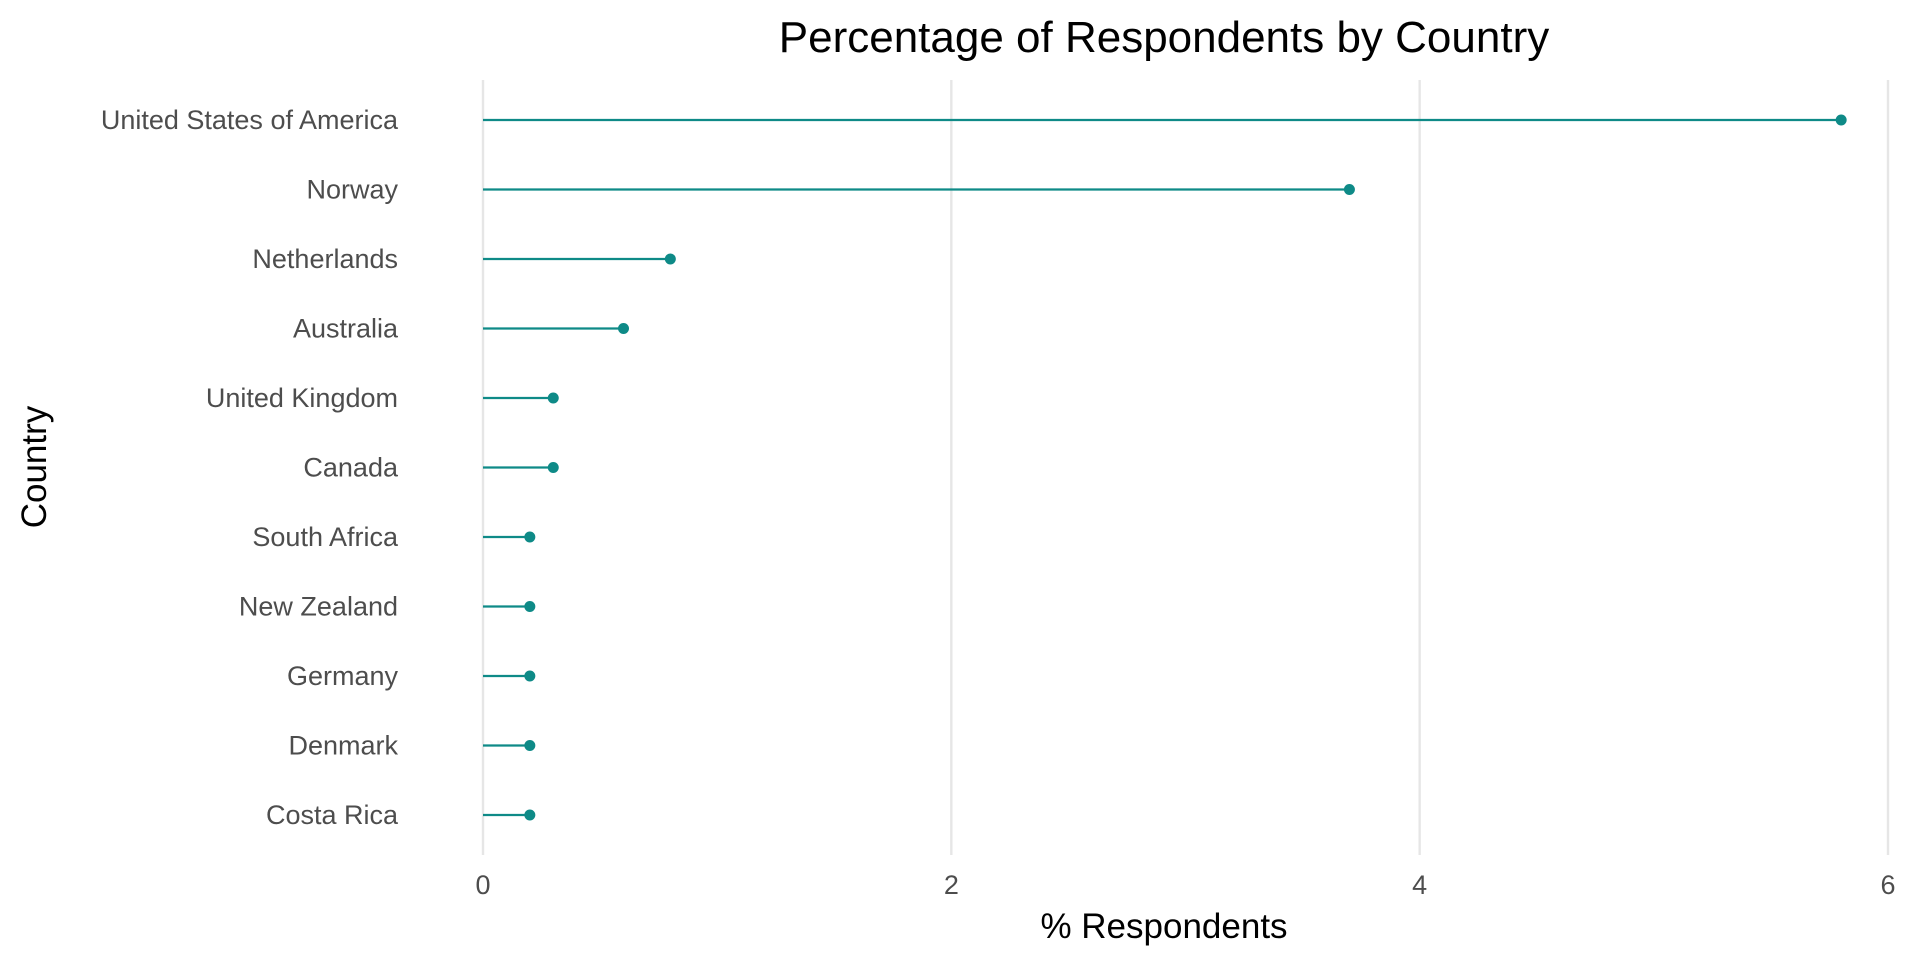  Describe the element at coordinates (352, 190) in the screenshot. I see `y-tick-label: Norway` at that location.